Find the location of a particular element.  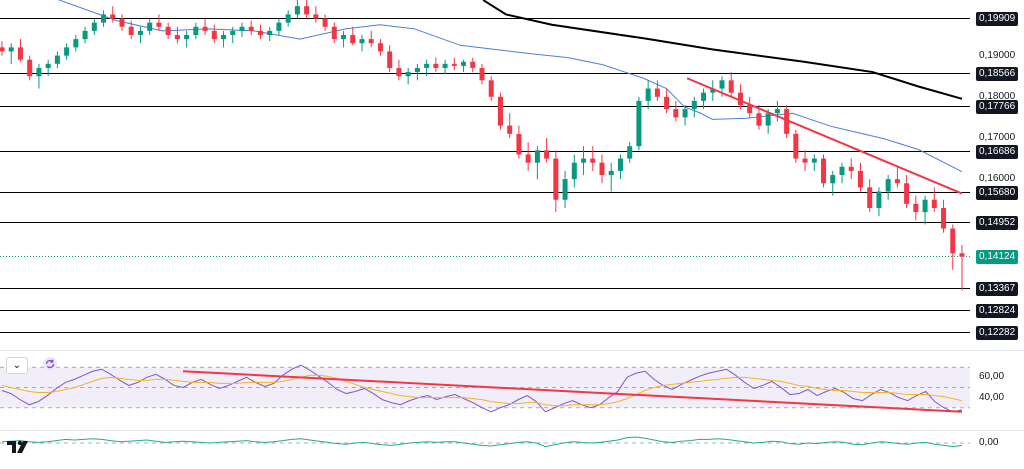

momentum-pane is located at coordinates (512, 439).